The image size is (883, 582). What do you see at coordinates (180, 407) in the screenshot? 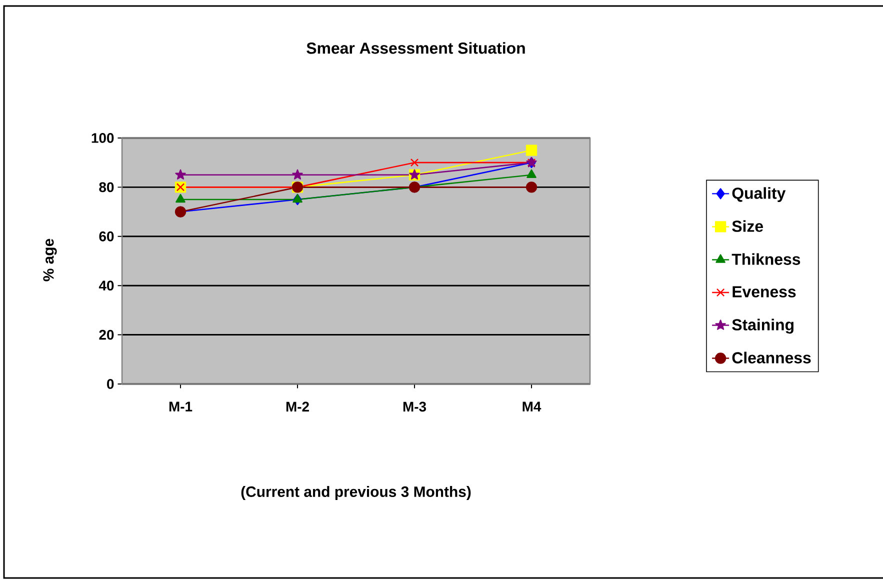
I see `x-tick-label: M-1` at bounding box center [180, 407].